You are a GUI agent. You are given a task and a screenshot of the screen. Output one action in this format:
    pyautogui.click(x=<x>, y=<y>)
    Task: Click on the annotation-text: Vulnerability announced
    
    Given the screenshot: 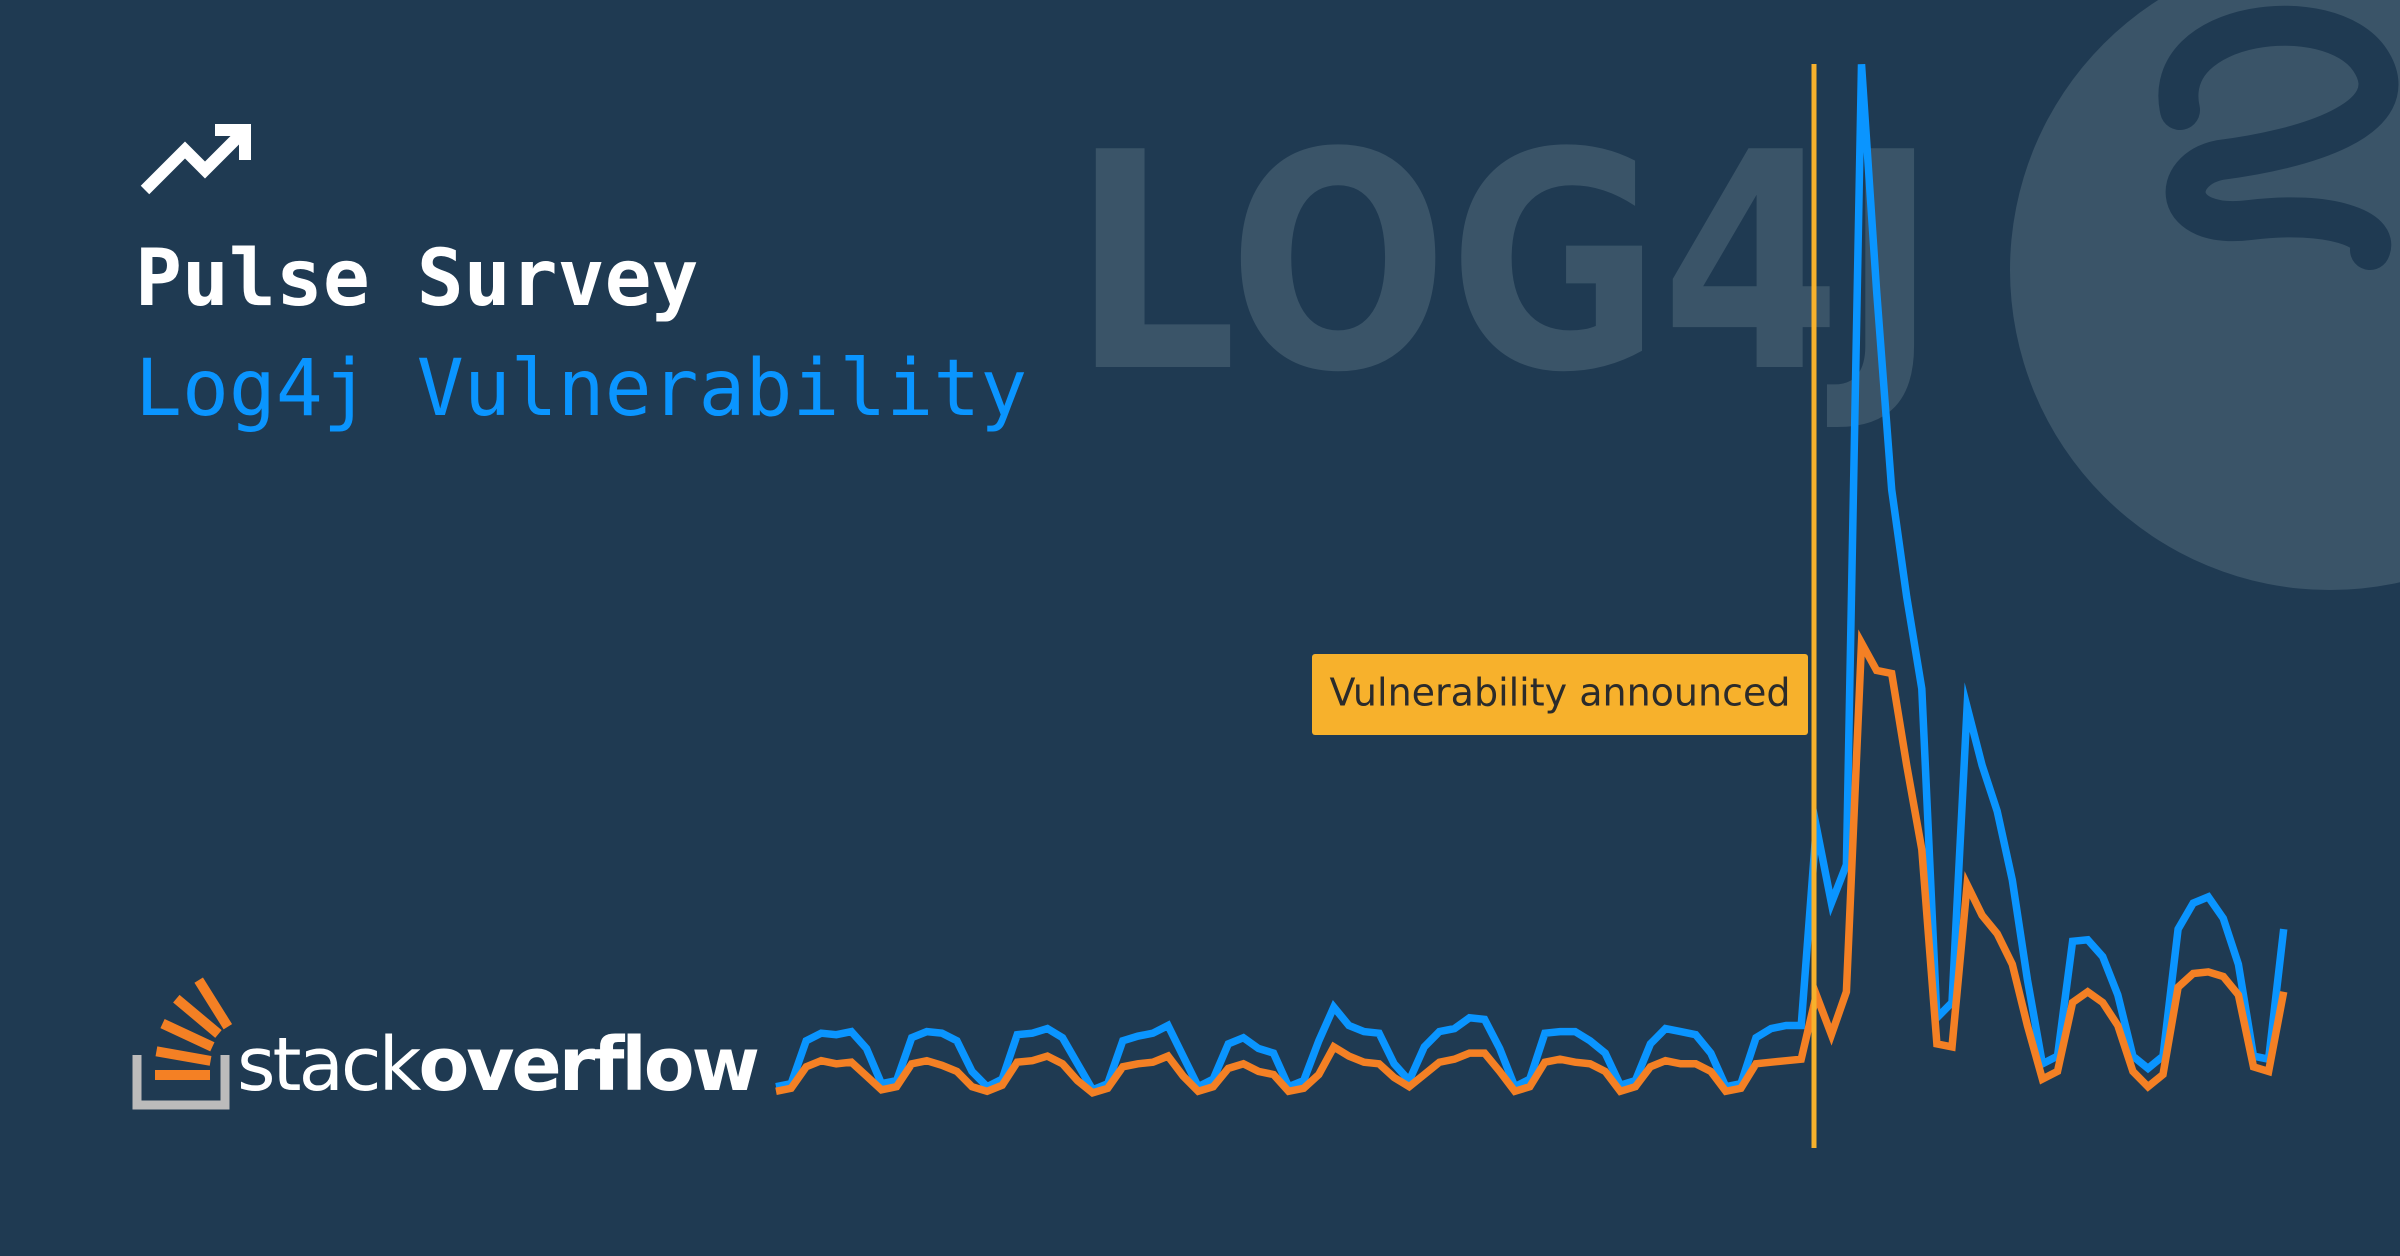 What is the action you would take?
    pyautogui.click(x=1560, y=693)
    